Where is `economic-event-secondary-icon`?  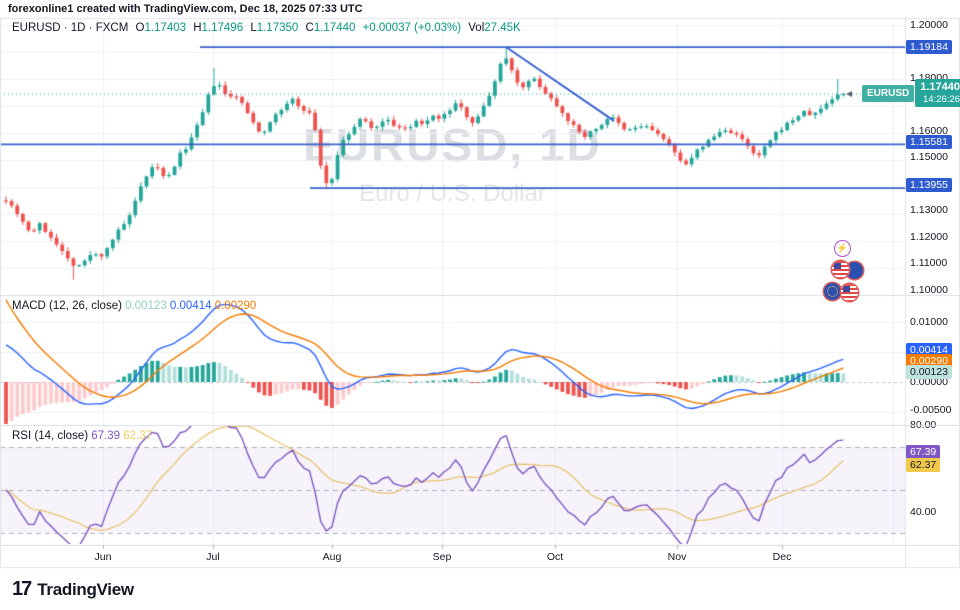 economic-event-secondary-icon is located at coordinates (854, 270).